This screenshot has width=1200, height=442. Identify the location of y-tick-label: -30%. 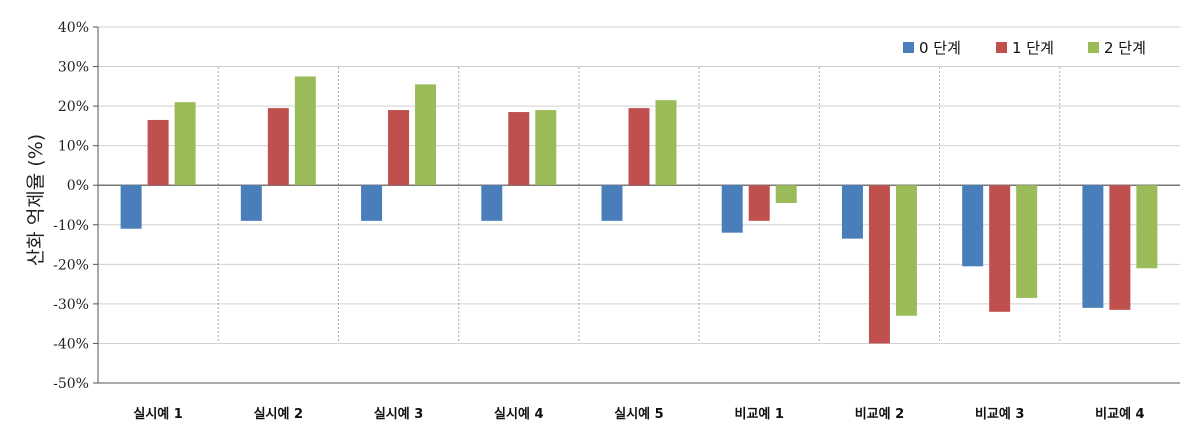
(71, 305).